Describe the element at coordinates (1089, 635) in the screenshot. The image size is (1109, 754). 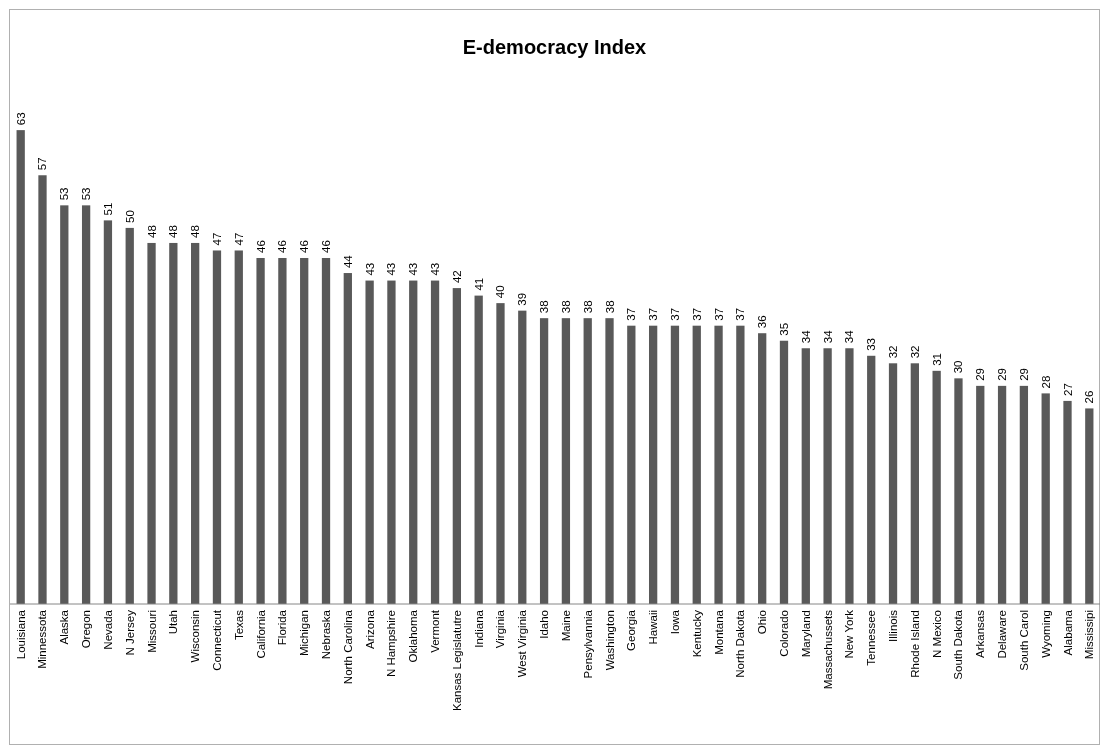
I see `x-tick-label: Mississipi` at that location.